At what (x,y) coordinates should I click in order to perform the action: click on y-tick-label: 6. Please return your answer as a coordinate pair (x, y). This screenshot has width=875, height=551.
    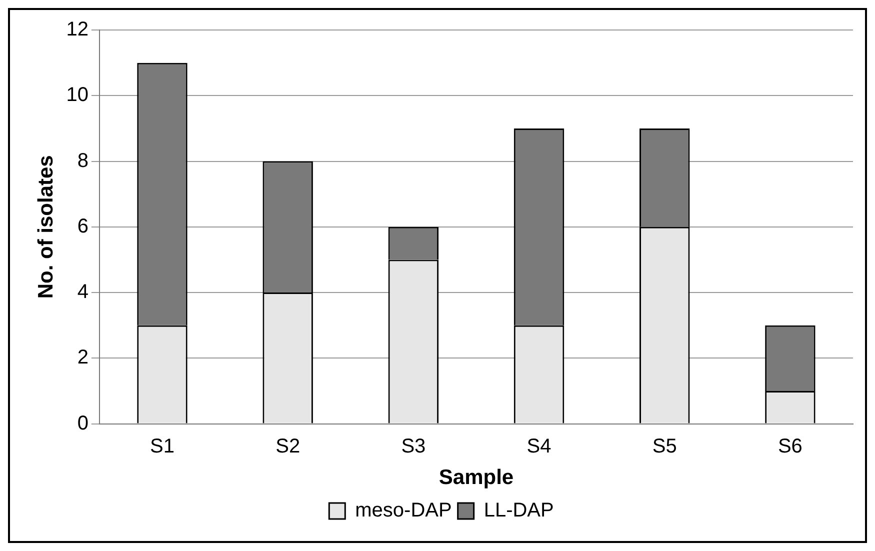
    Looking at the image, I should click on (82, 226).